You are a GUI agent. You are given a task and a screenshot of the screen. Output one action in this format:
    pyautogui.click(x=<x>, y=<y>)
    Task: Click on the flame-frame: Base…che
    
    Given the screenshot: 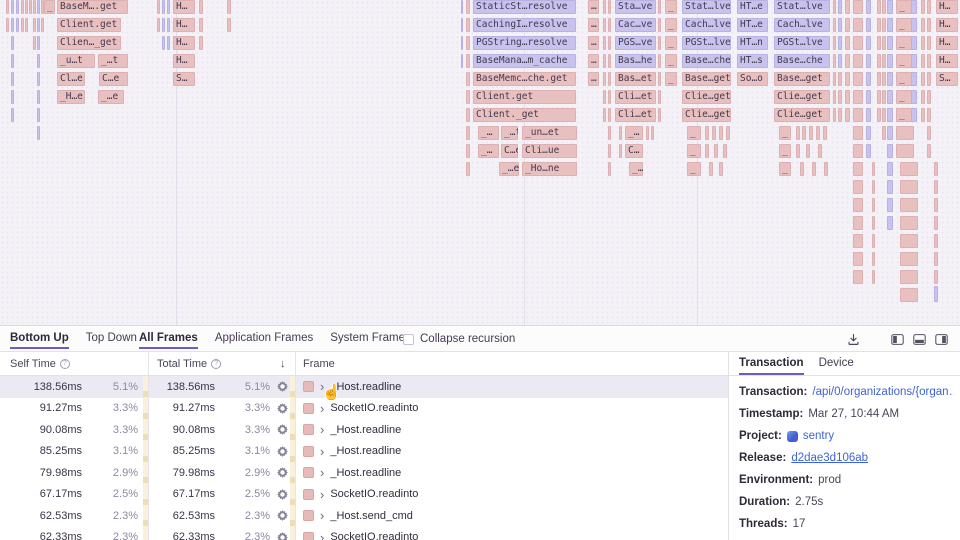 What is the action you would take?
    pyautogui.click(x=706, y=61)
    